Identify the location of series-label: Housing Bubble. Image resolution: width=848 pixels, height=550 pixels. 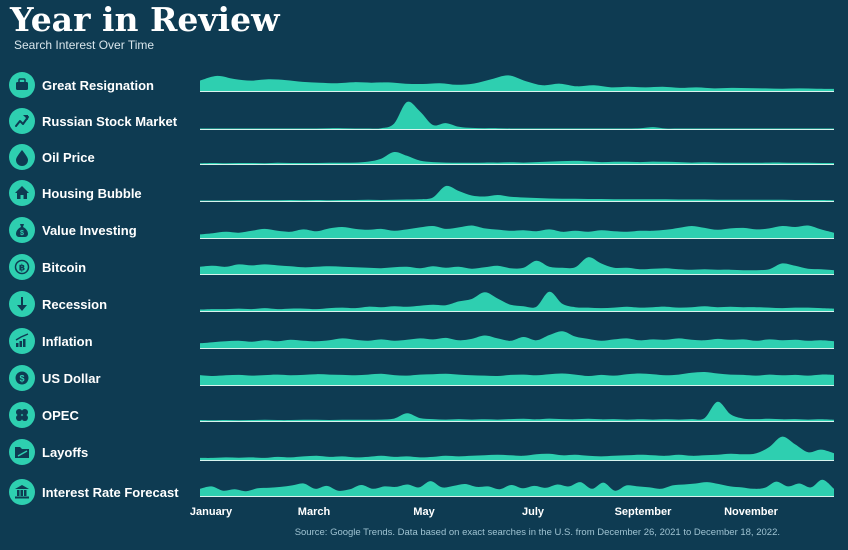
(92, 193).